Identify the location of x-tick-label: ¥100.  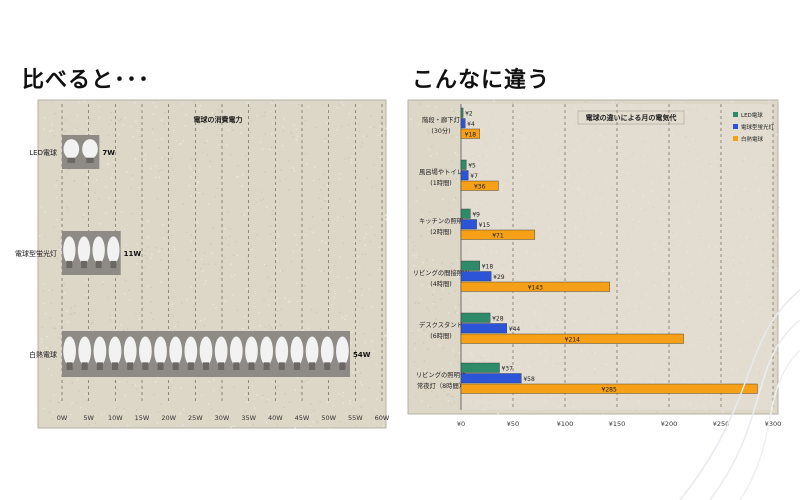
(565, 424).